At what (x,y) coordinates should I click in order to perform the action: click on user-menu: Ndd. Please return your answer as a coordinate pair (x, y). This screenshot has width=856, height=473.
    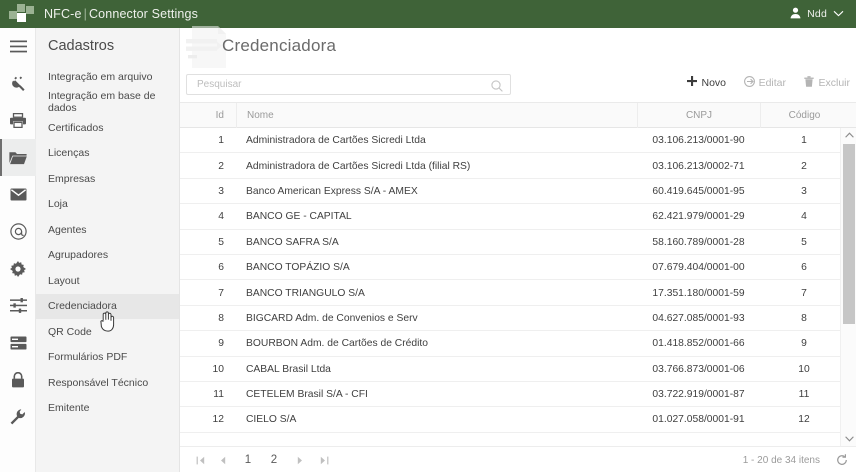
    Looking at the image, I should click on (817, 14).